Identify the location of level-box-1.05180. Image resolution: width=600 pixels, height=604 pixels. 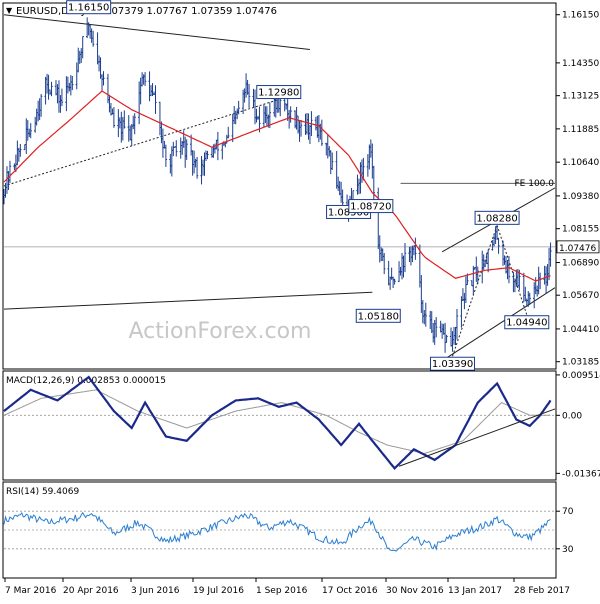
(378, 315).